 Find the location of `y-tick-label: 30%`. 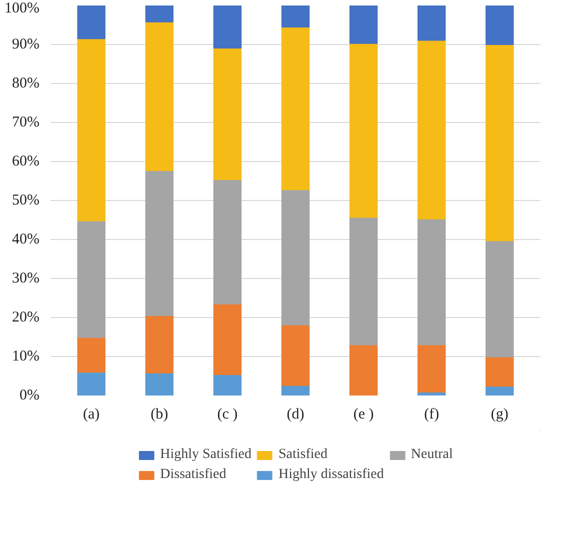

y-tick-label: 30% is located at coordinates (26, 278).